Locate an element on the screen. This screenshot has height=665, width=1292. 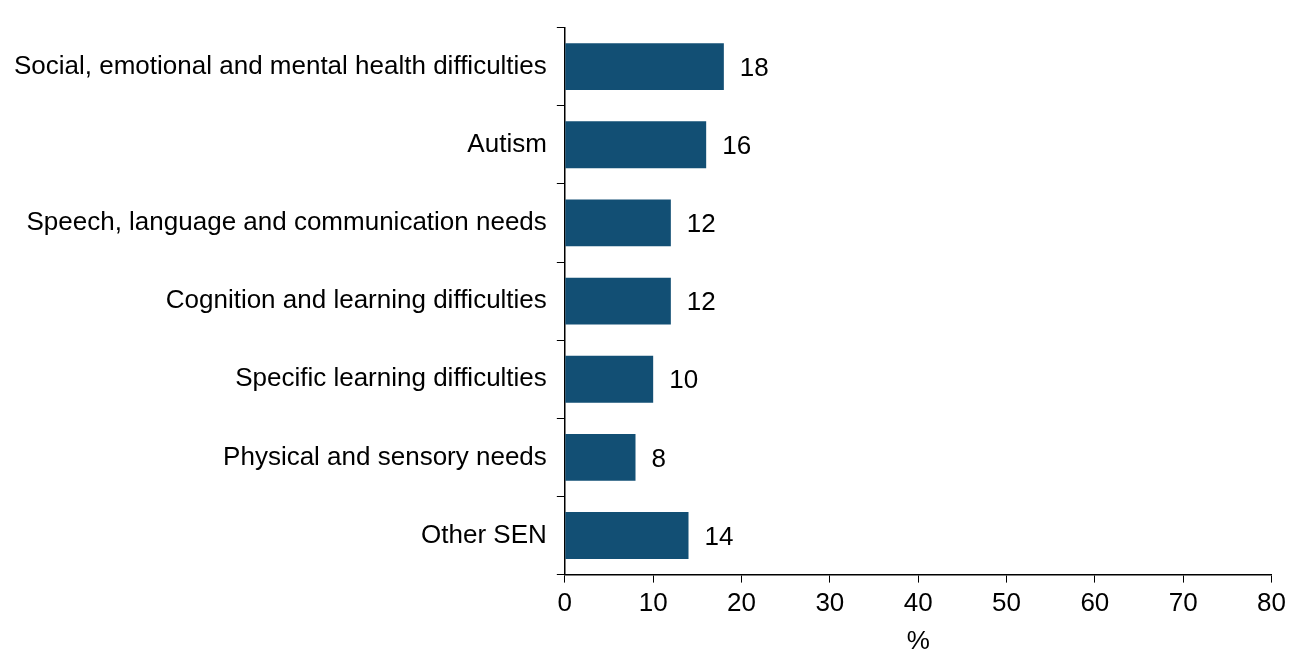
x-tick-label: 40 is located at coordinates (918, 602).